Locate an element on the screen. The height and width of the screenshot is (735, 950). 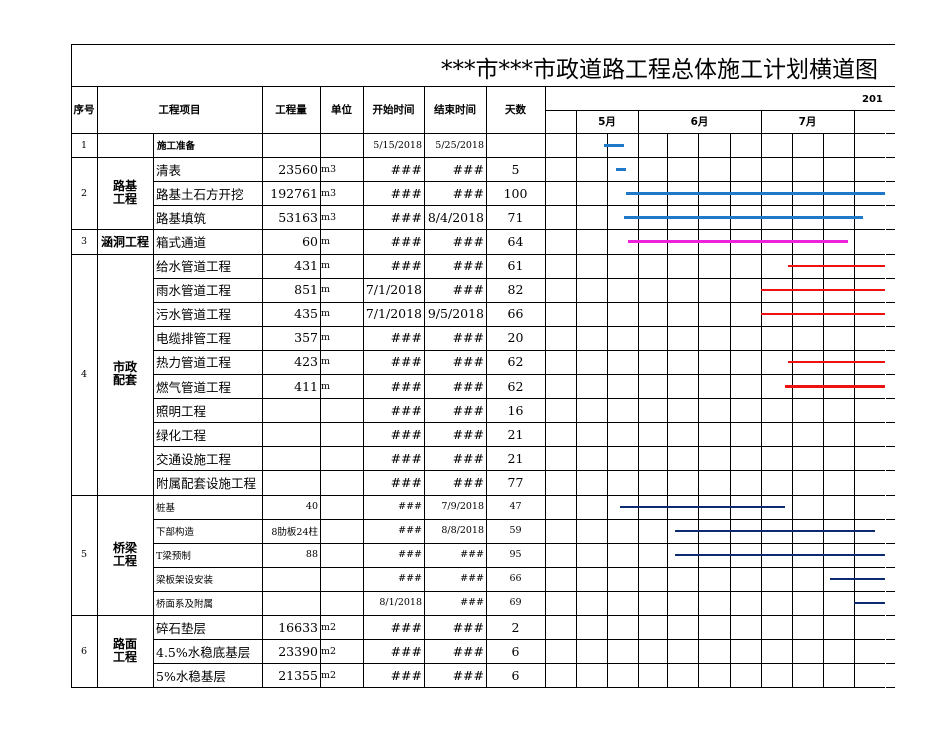
header-bottom-line is located at coordinates (483, 133).